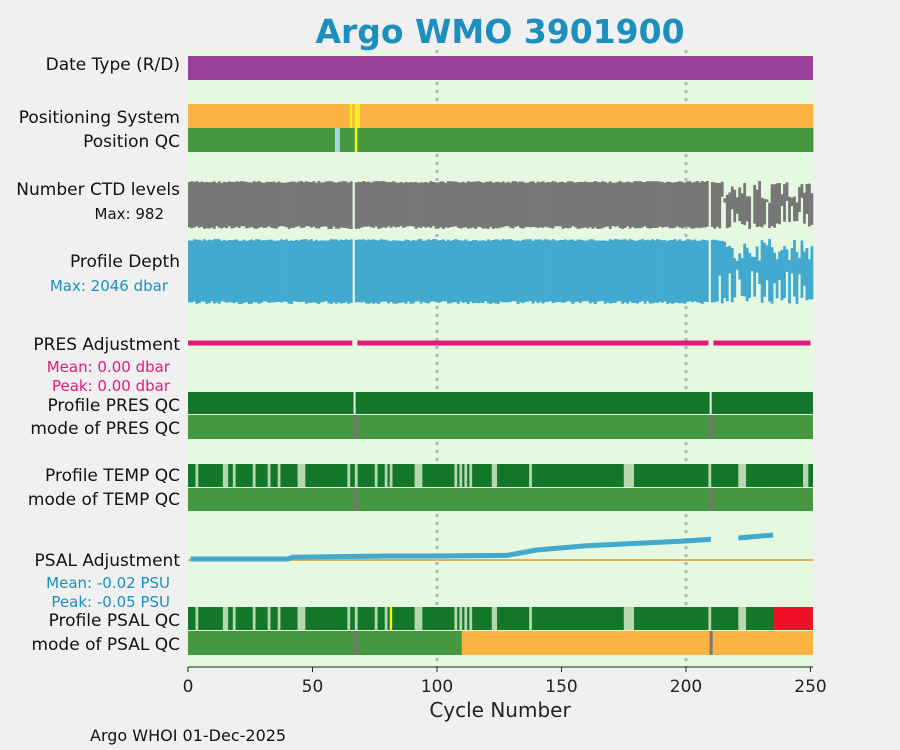 The width and height of the screenshot is (900, 750). I want to click on row-label-profile-pres-qc: Profile PRES QC, so click(113, 406).